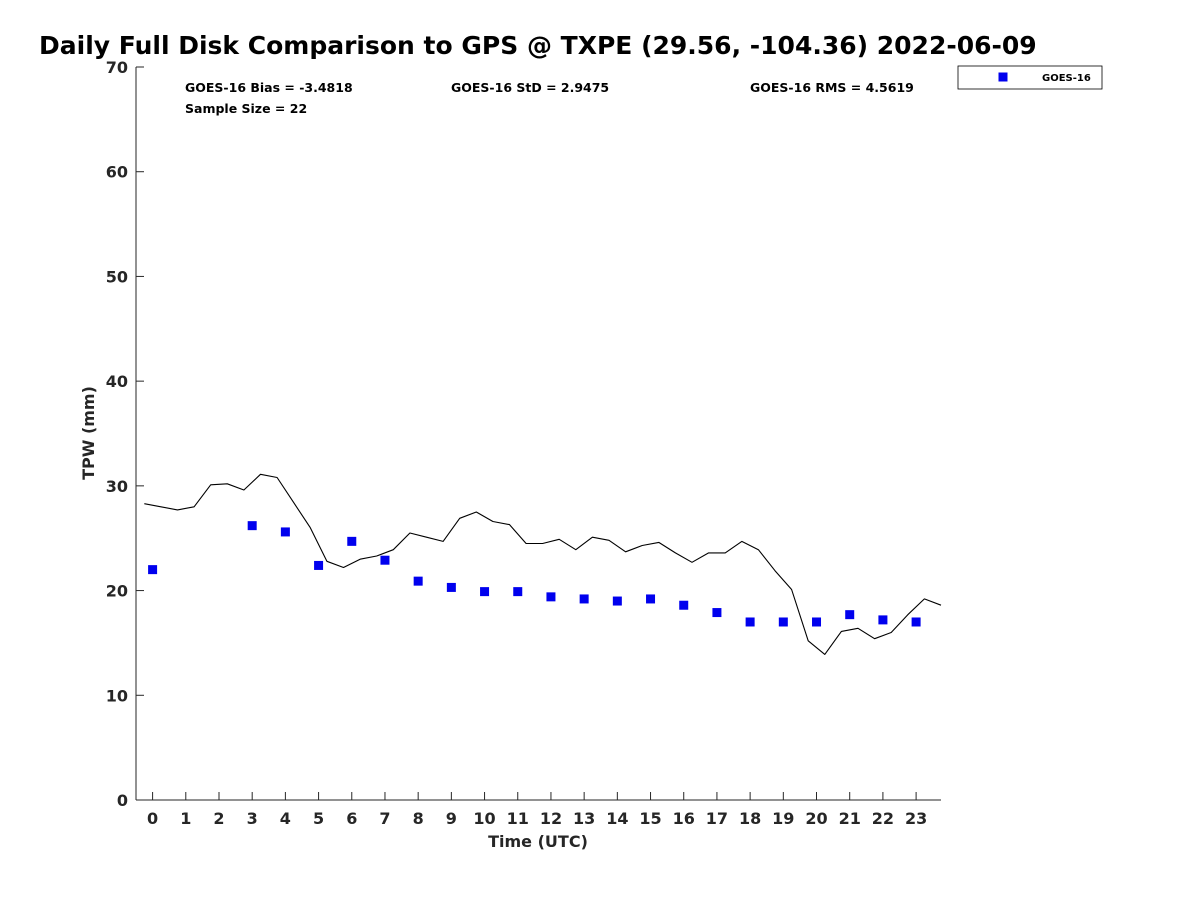  Describe the element at coordinates (816, 818) in the screenshot. I see `x-tick-label: 20` at that location.